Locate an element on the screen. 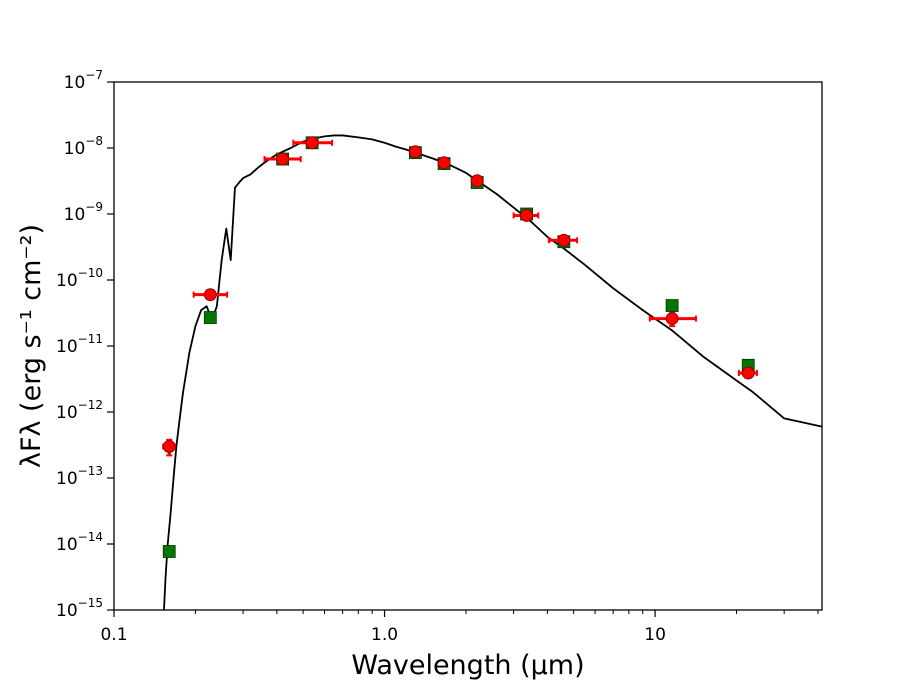 The width and height of the screenshot is (913, 685). y-tick-label: 10⁻¹⁰ is located at coordinates (79, 278).